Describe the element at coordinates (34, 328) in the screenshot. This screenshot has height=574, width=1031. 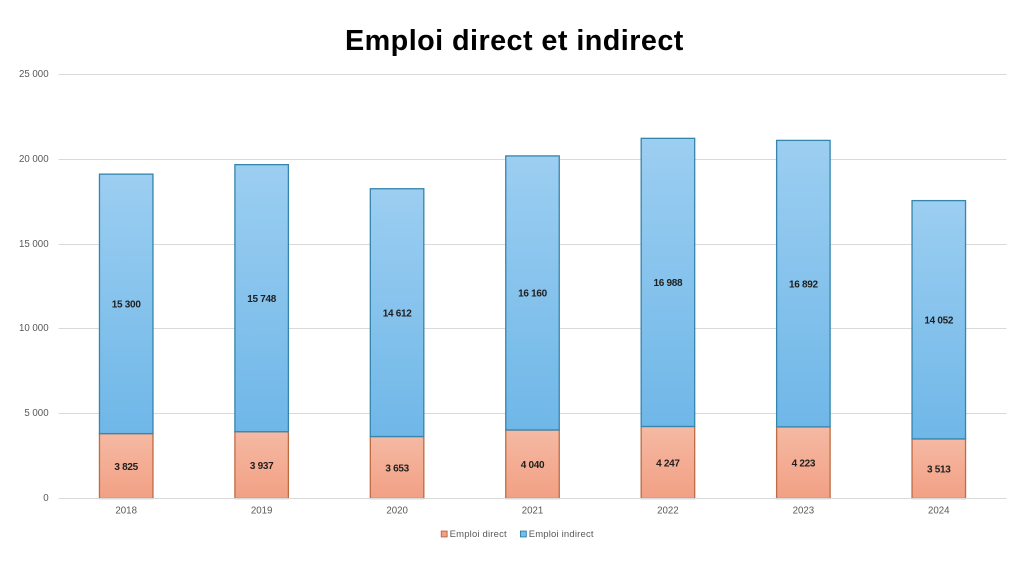
I see `svg-text: 10 000` at that location.